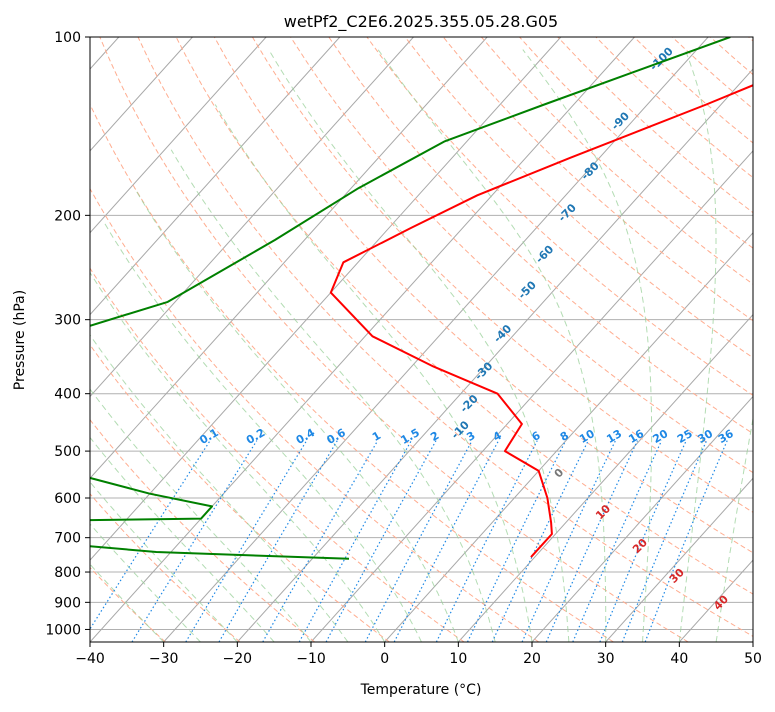 This screenshot has width=775, height=712. I want to click on x-tick-label: −10, so click(311, 659).